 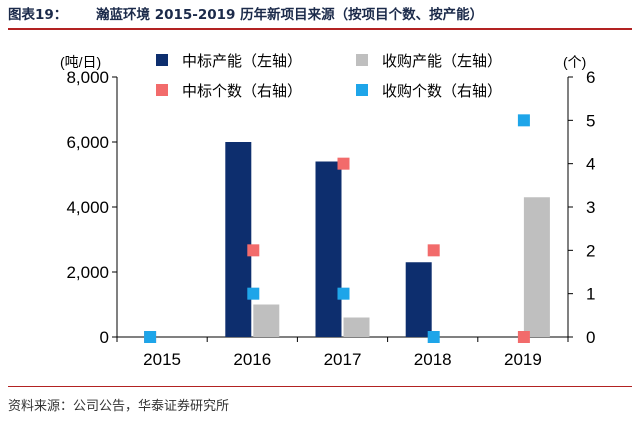 What do you see at coordinates (574, 62) in the screenshot?
I see `right-axis-unit: (个)` at bounding box center [574, 62].